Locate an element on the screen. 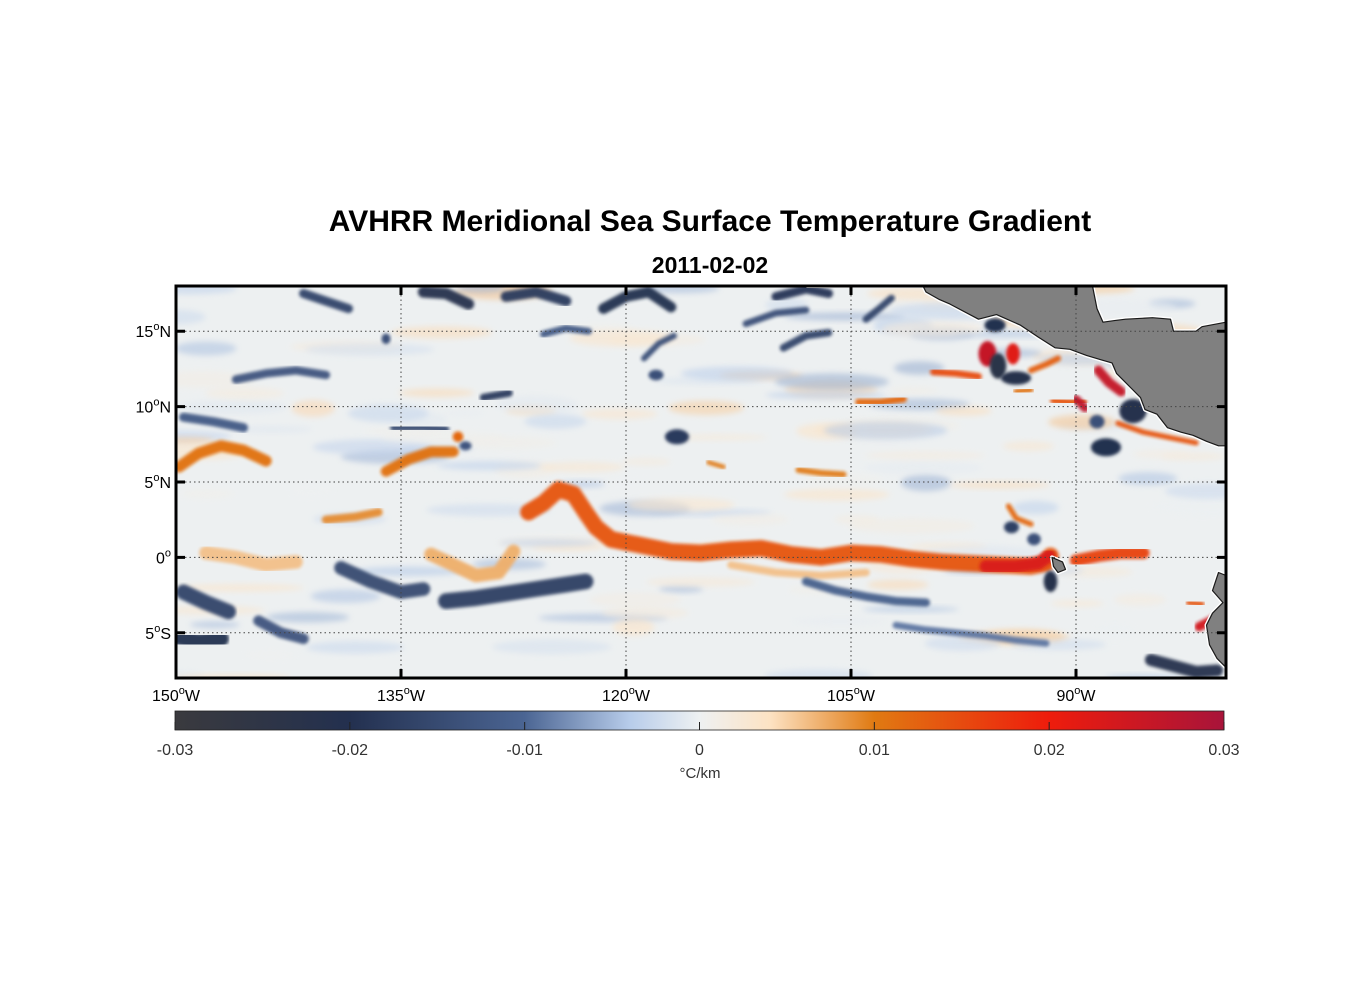 Image resolution: width=1356 pixels, height=1000 pixels. colorbar-ticks: -0.03 -0.02 -0.01 0 0.01 0.02 0.03 is located at coordinates (698, 740).